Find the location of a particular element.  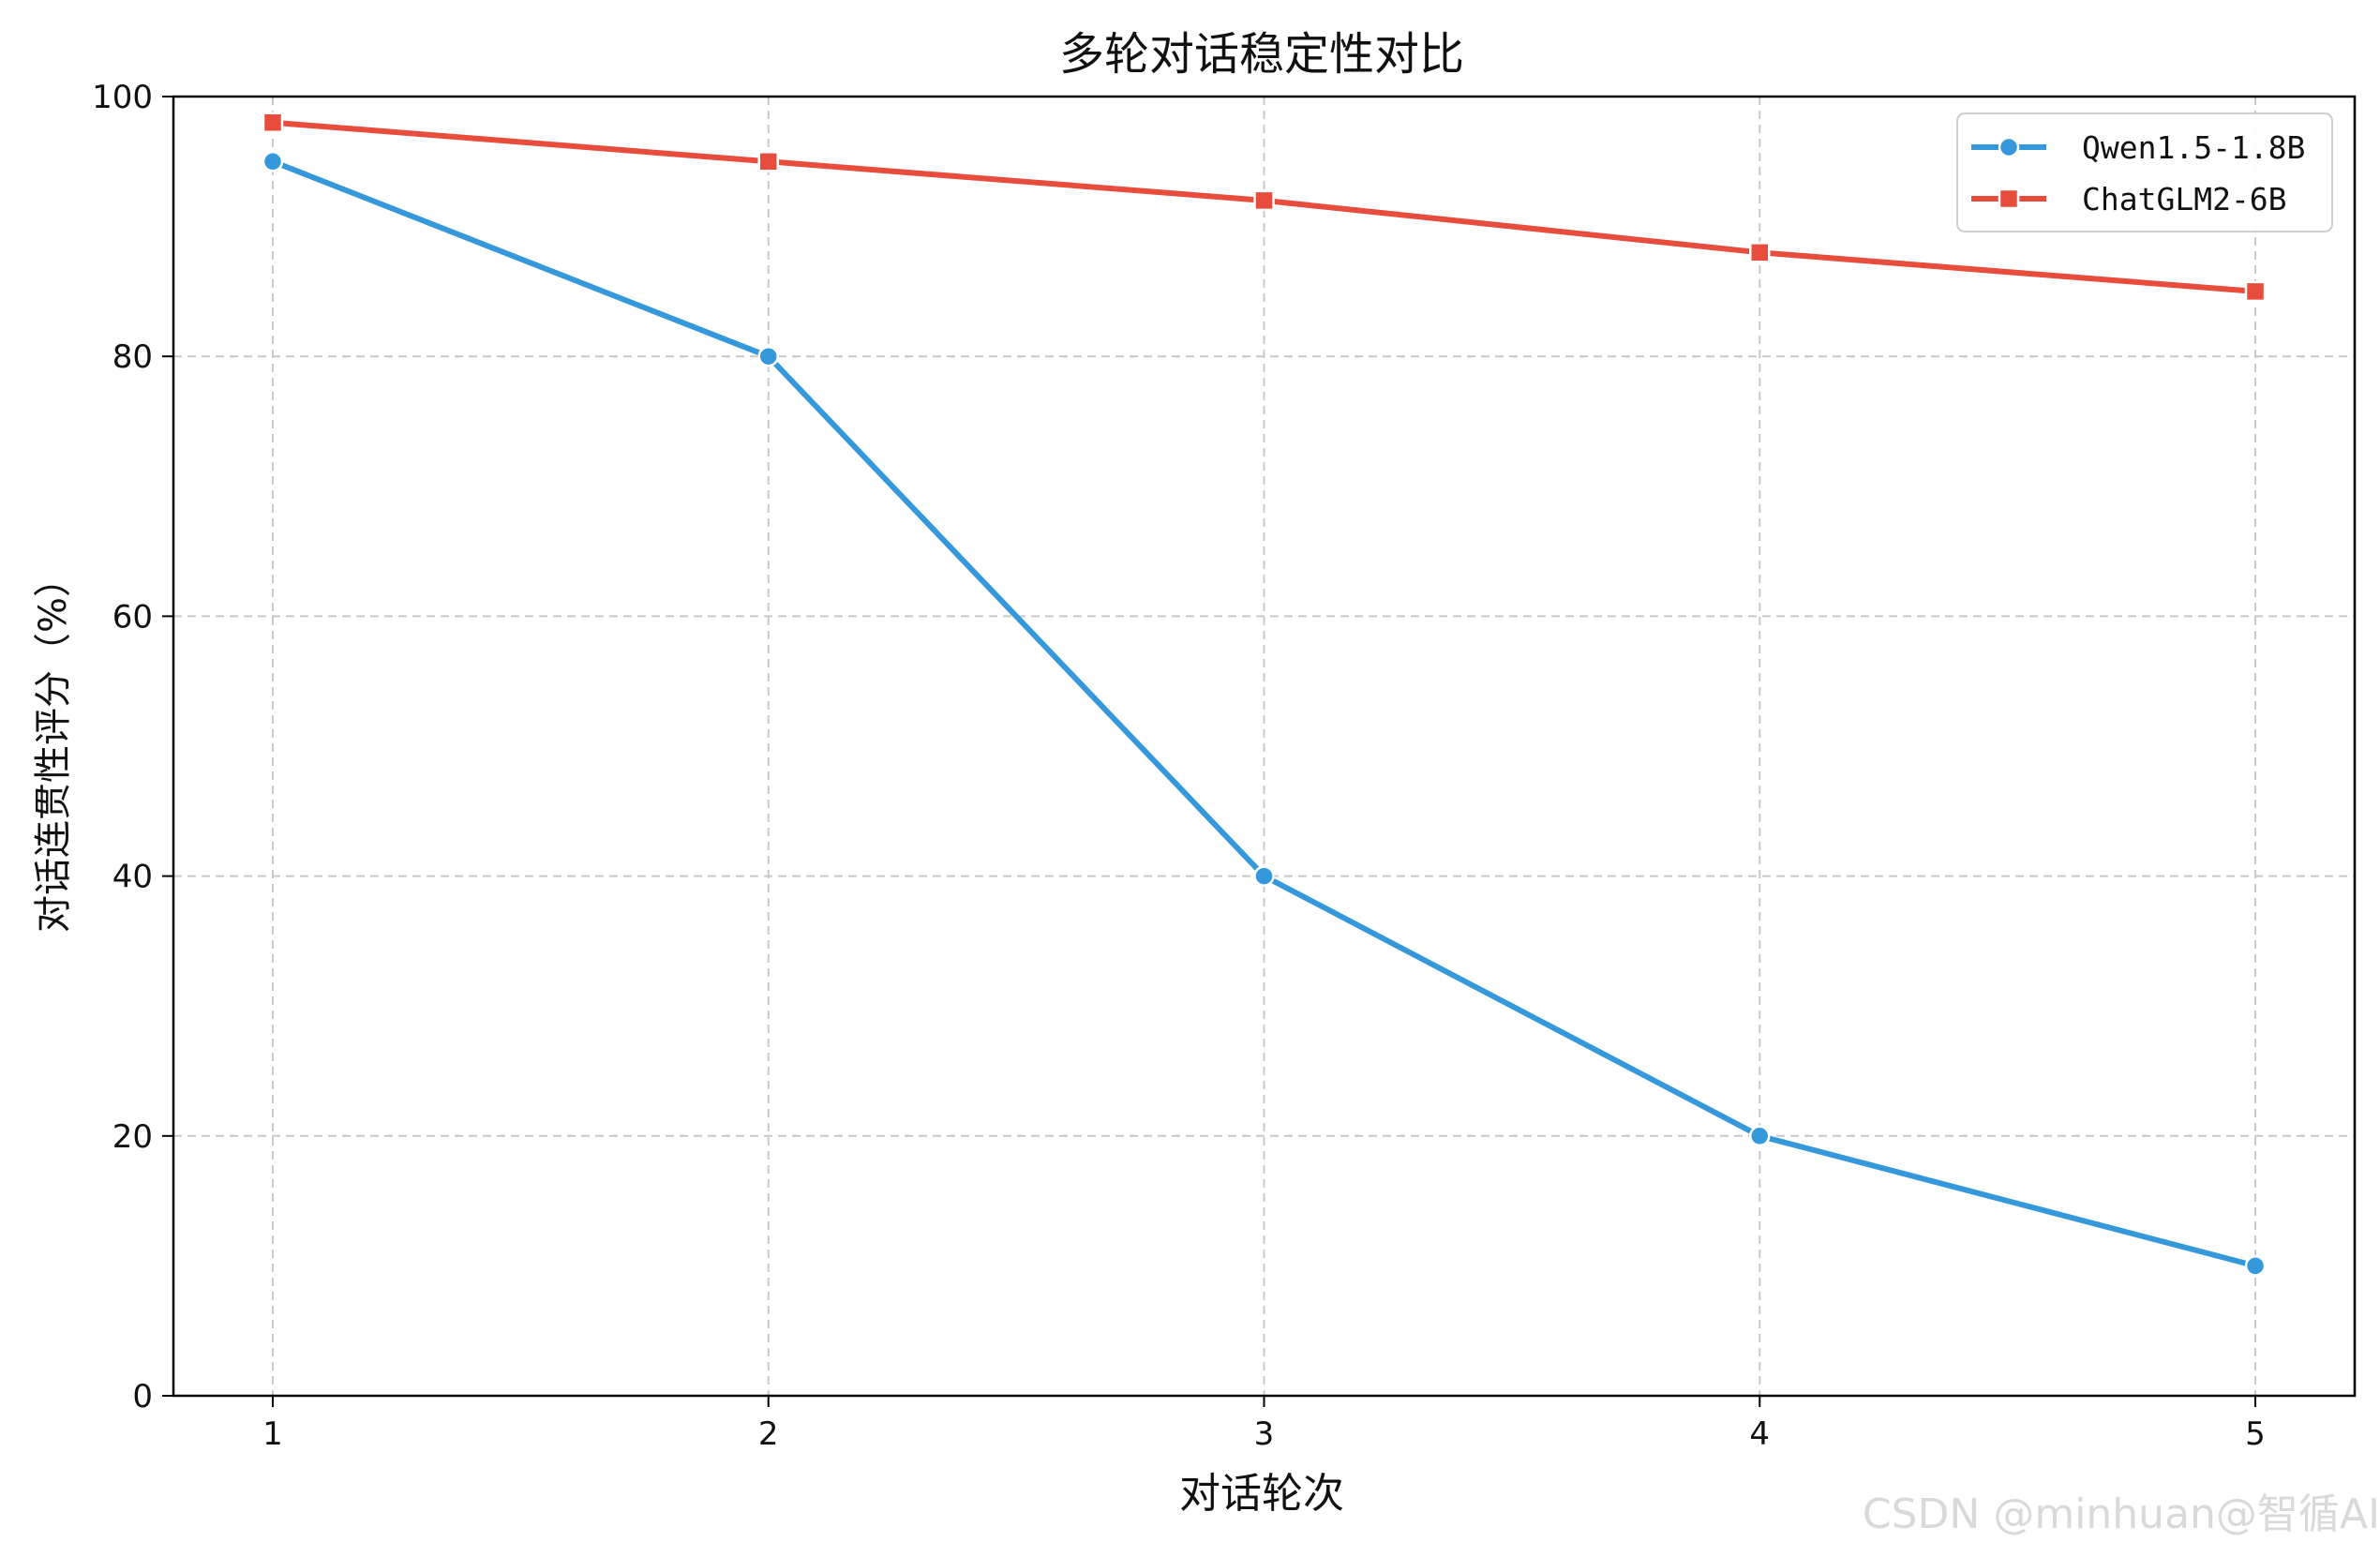

y-tick-label-80: 80 is located at coordinates (132, 357).